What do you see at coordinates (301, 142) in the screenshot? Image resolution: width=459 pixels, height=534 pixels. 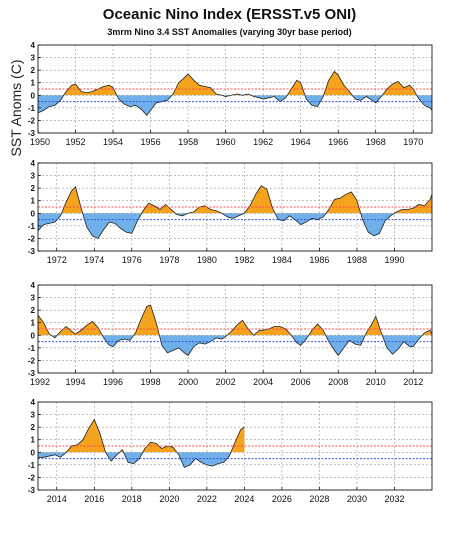 I see `x-tick-label: 1964` at bounding box center [301, 142].